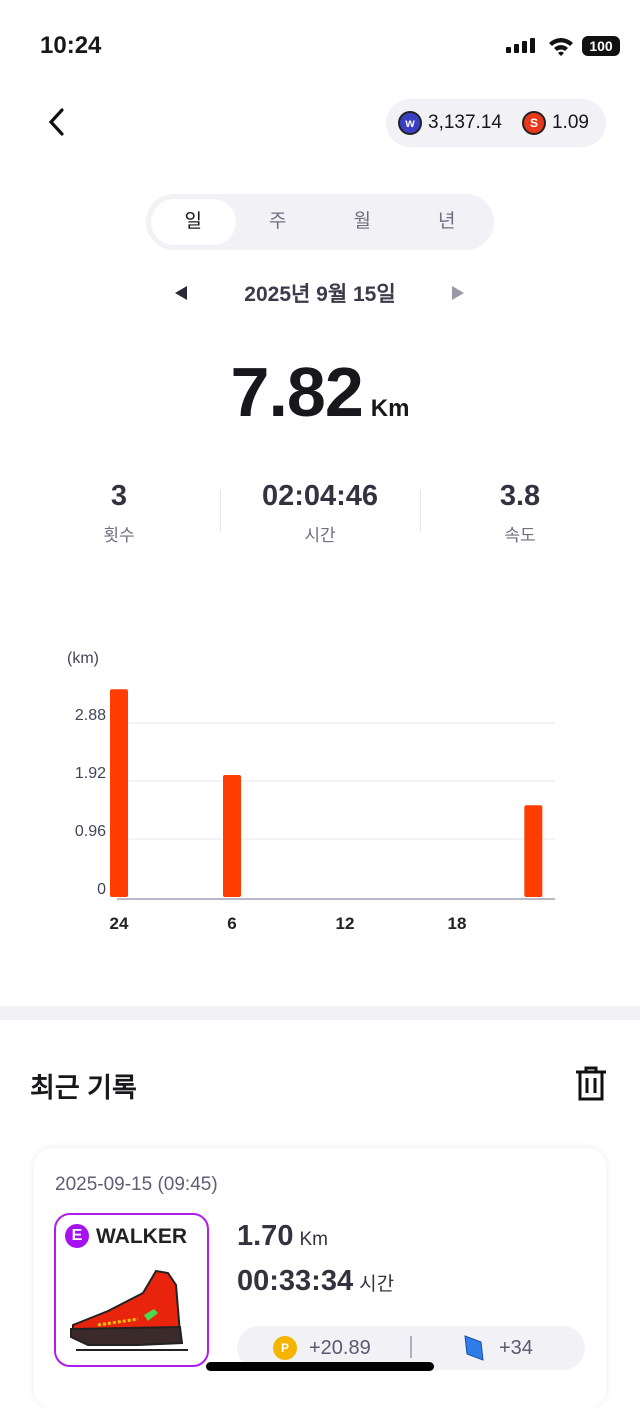 The width and height of the screenshot is (640, 1408). I want to click on stat-time: 02:04:46 시간, so click(320, 513).